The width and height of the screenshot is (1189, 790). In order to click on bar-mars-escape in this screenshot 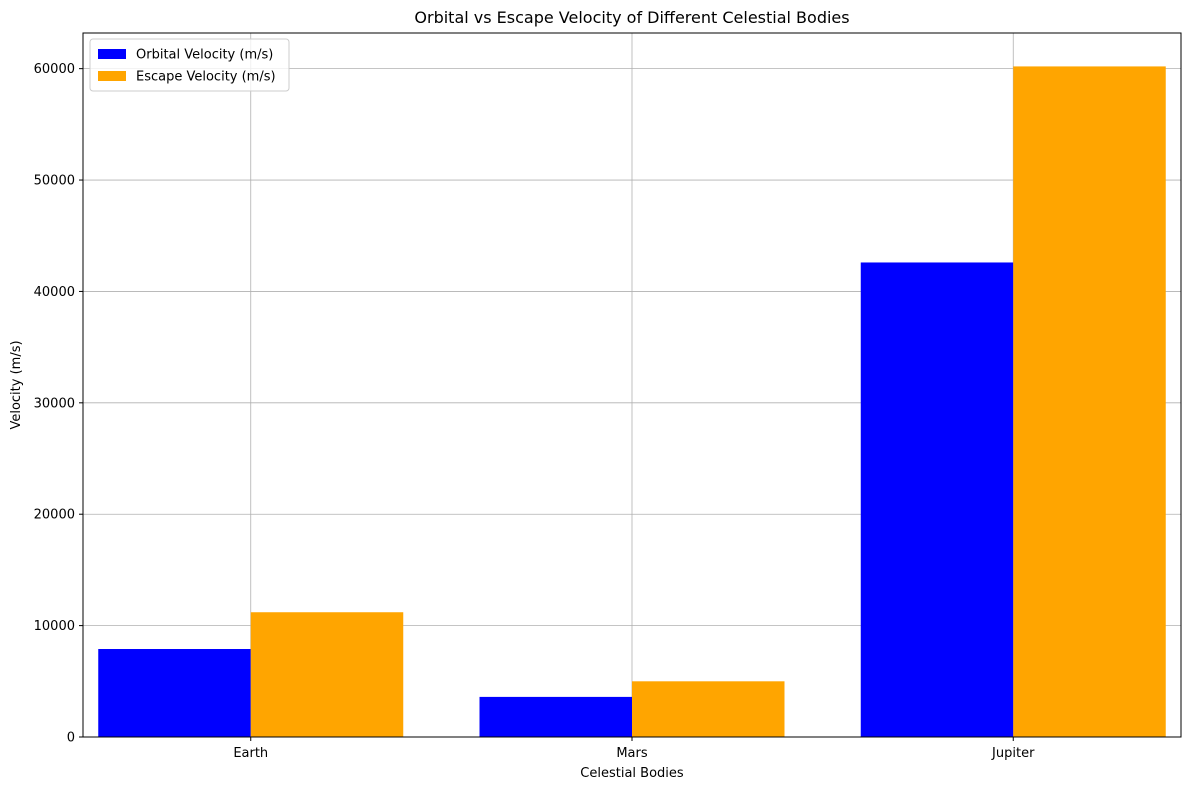, I will do `click(708, 709)`.